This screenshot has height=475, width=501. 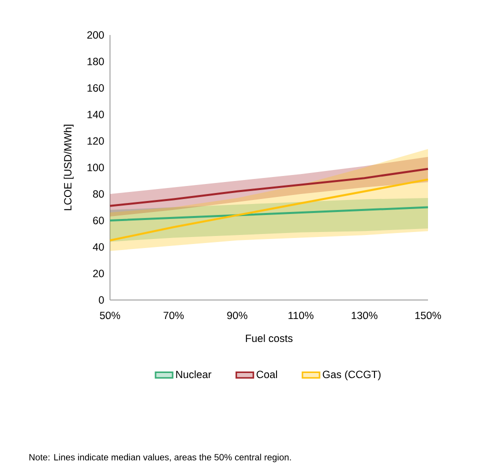 I want to click on x-tick-label: 110%, so click(x=301, y=316).